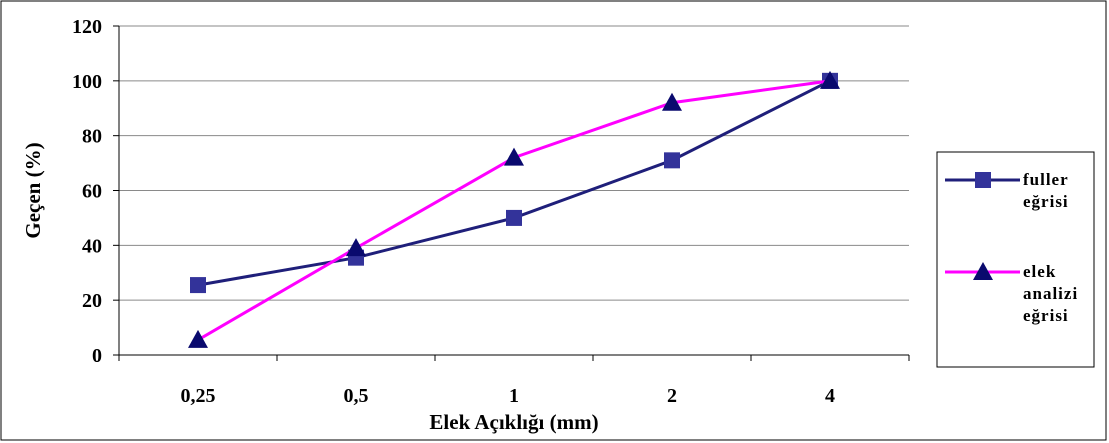 This screenshot has height=443, width=1109. Describe the element at coordinates (672, 396) in the screenshot. I see `x-tick-label: 2` at that location.